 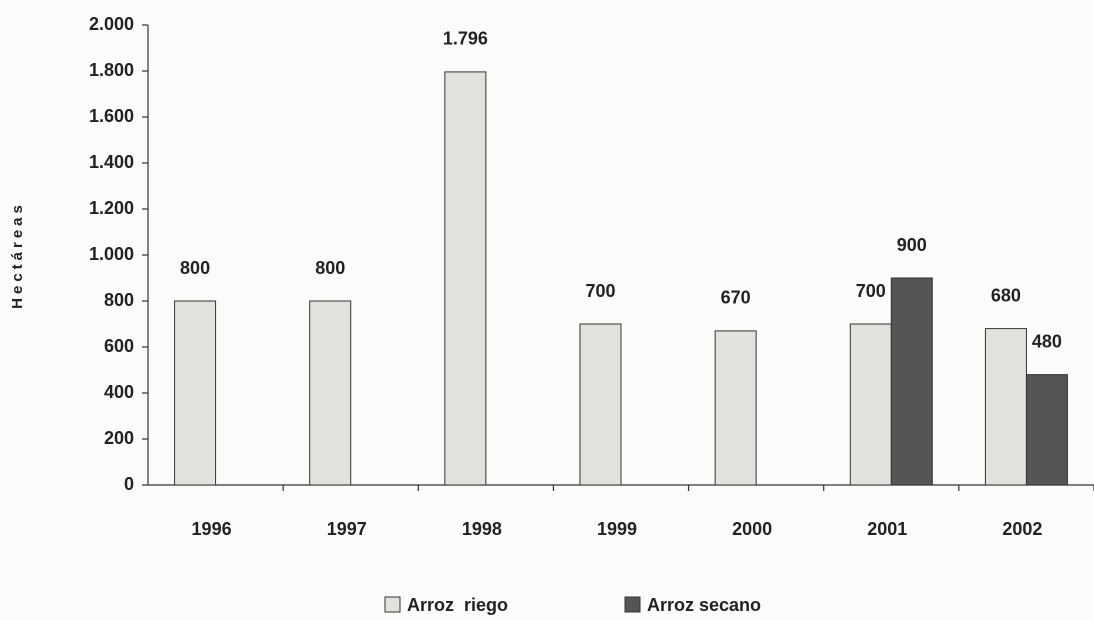 What do you see at coordinates (736, 298) in the screenshot?
I see `data-label: 670` at bounding box center [736, 298].